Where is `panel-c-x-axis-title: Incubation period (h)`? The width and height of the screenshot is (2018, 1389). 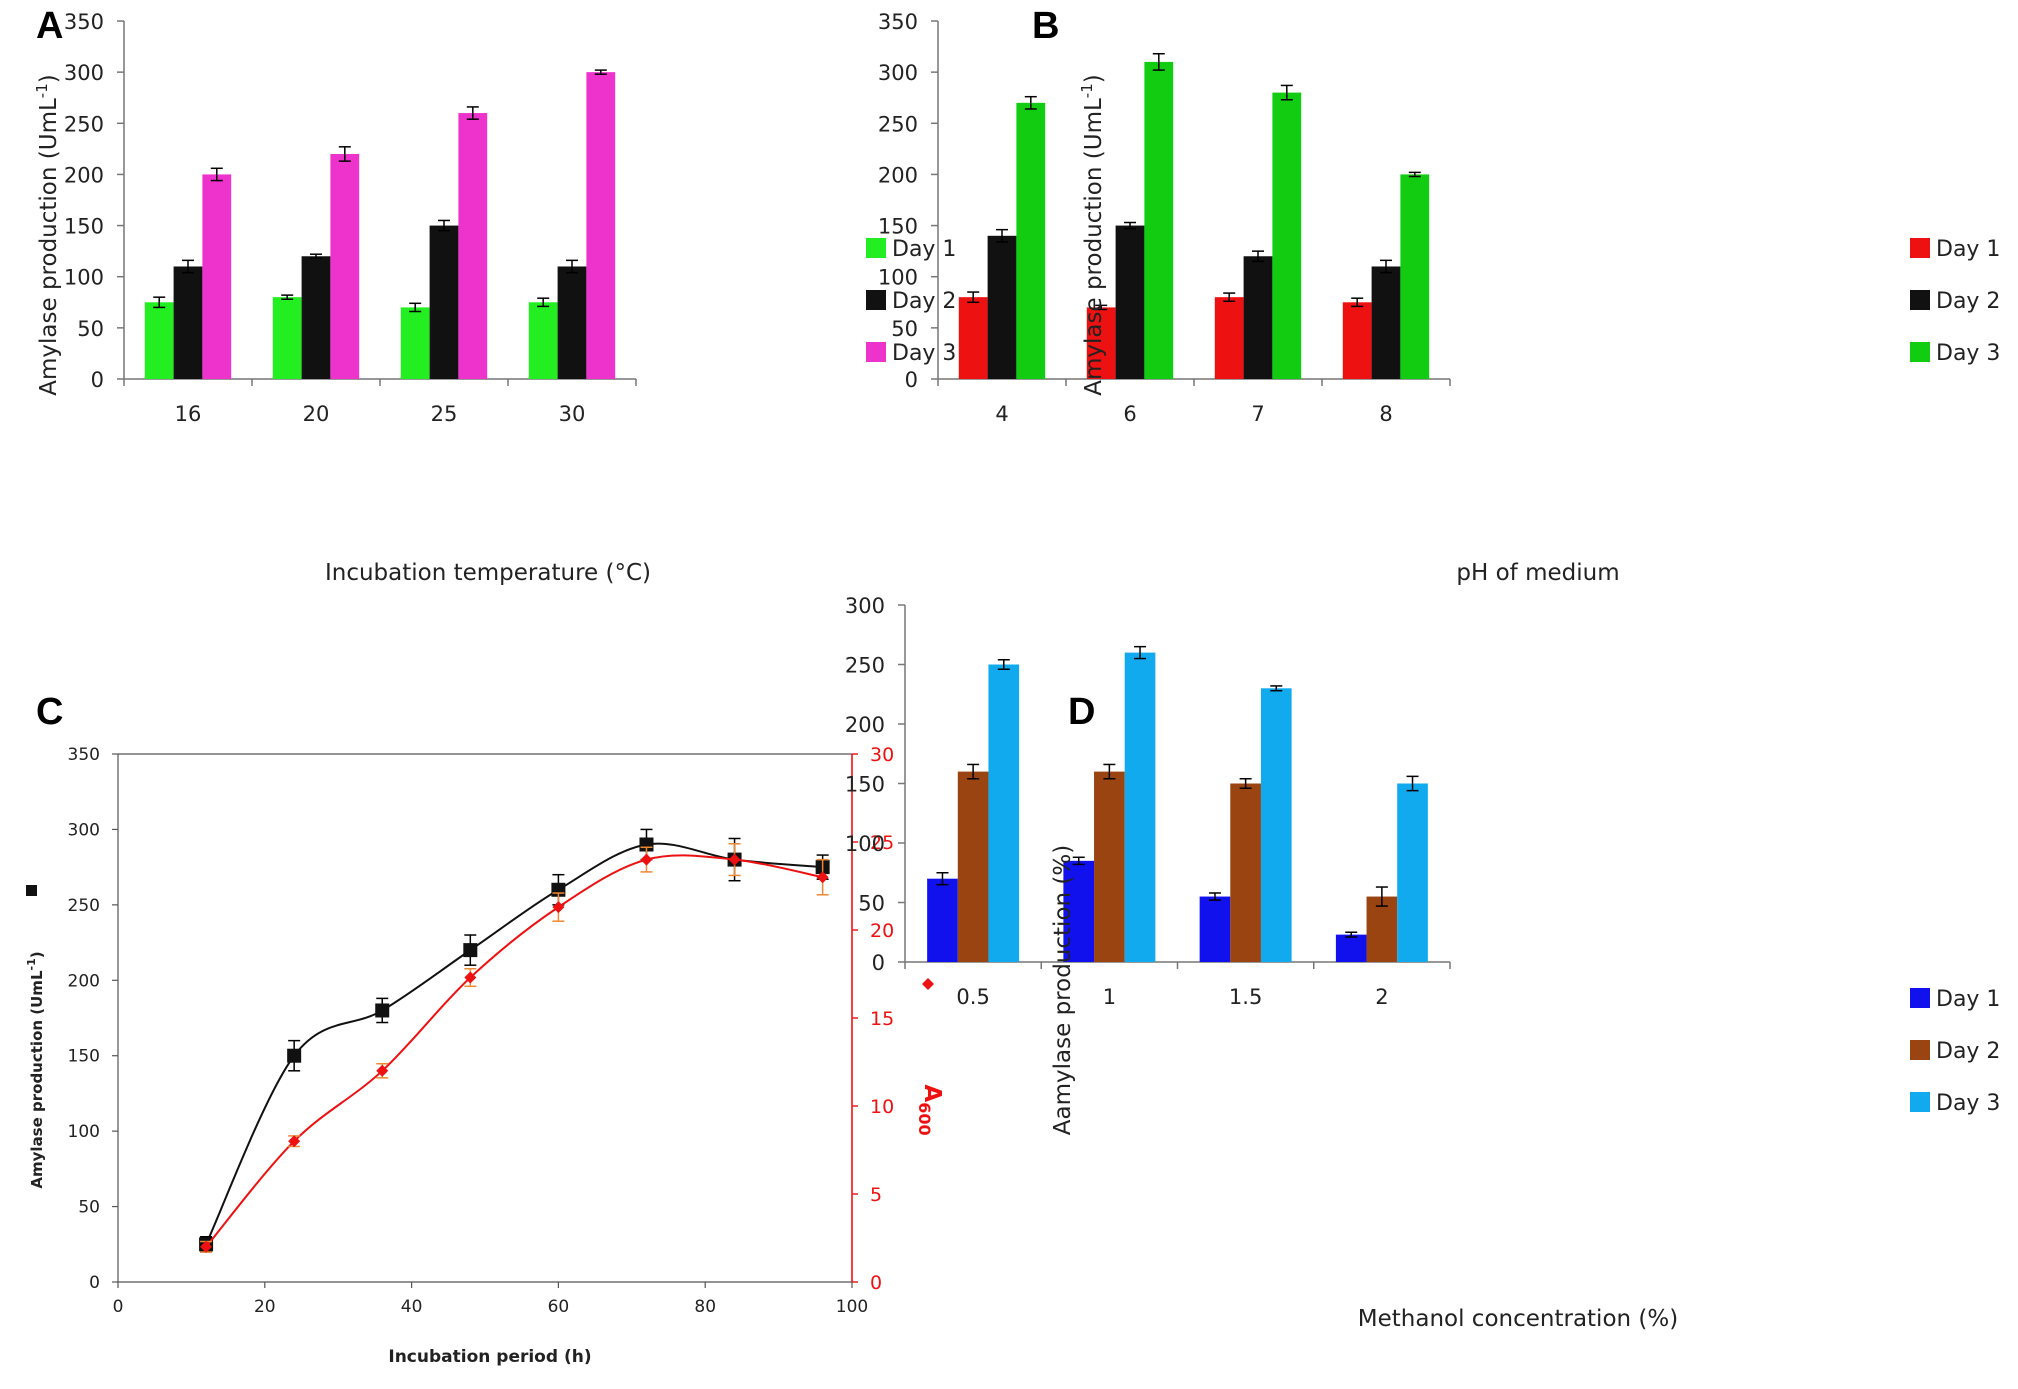 panel-c-x-axis-title: Incubation period (h) is located at coordinates (489, 1357).